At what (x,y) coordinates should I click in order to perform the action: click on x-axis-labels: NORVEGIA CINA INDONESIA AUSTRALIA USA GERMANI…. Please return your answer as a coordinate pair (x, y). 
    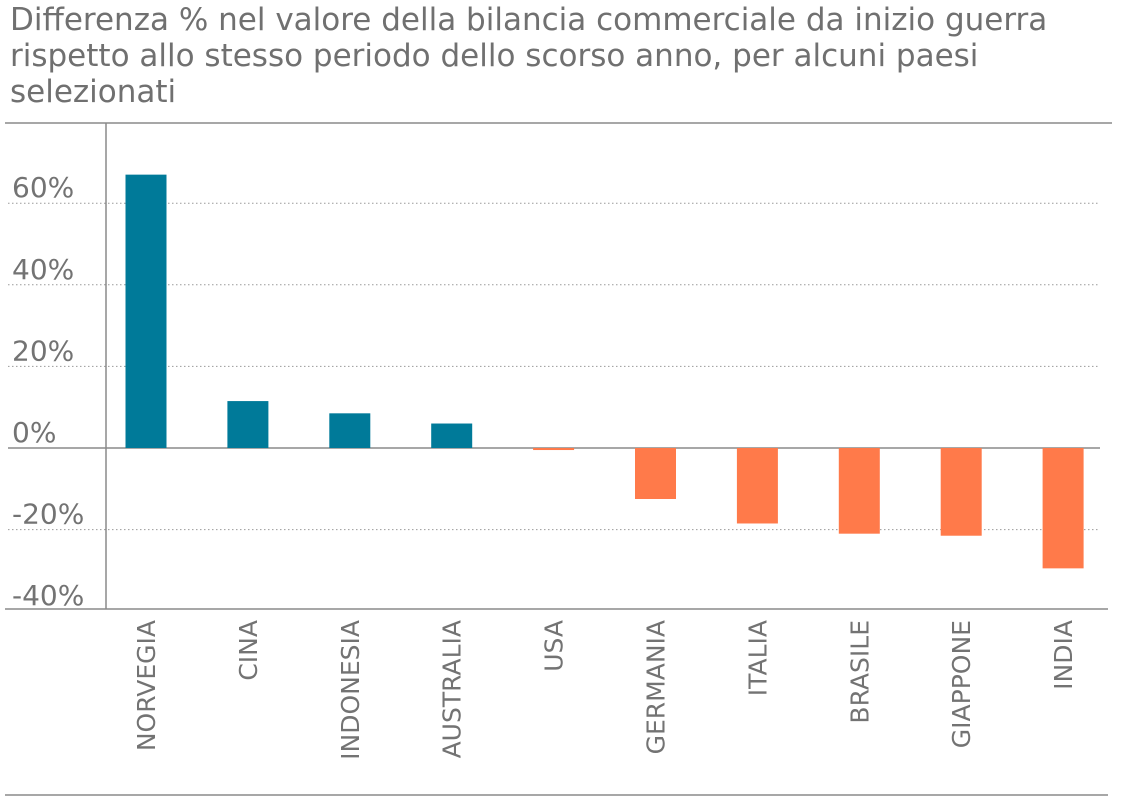
    Looking at the image, I should click on (605, 690).